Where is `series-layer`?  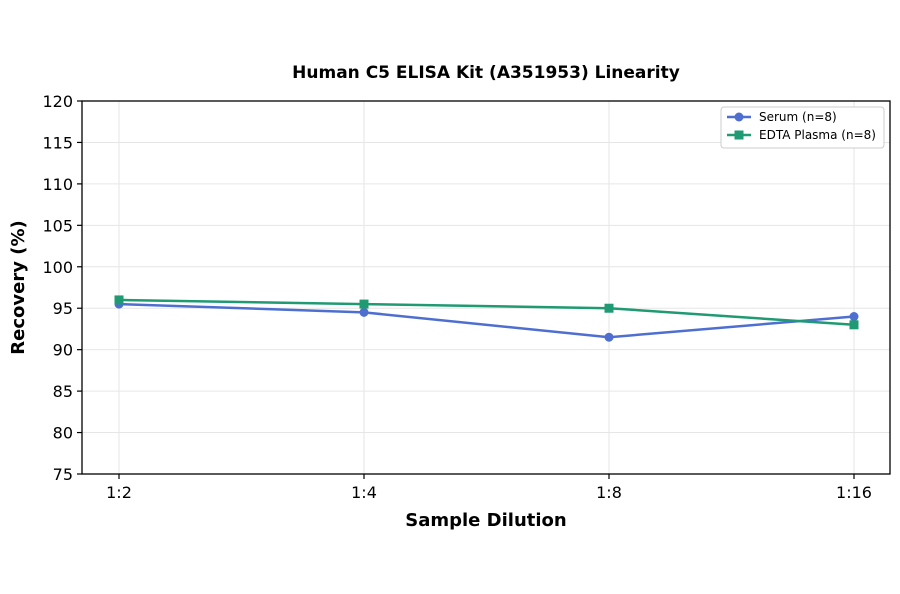 series-layer is located at coordinates (486, 318).